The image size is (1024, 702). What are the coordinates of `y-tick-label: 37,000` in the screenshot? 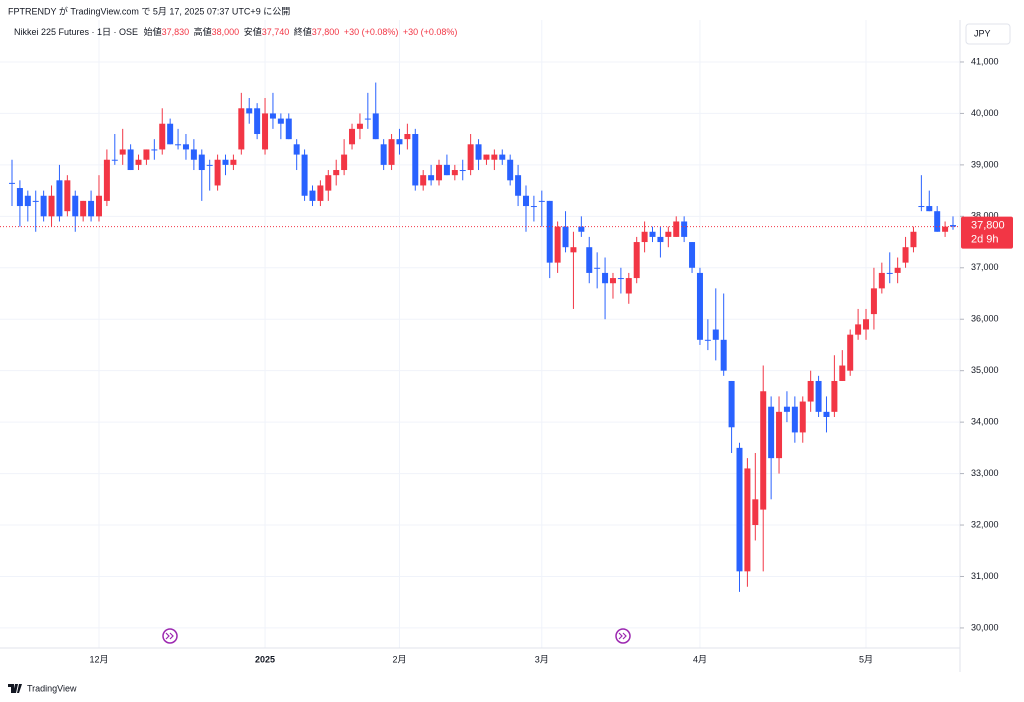 It's located at (985, 267).